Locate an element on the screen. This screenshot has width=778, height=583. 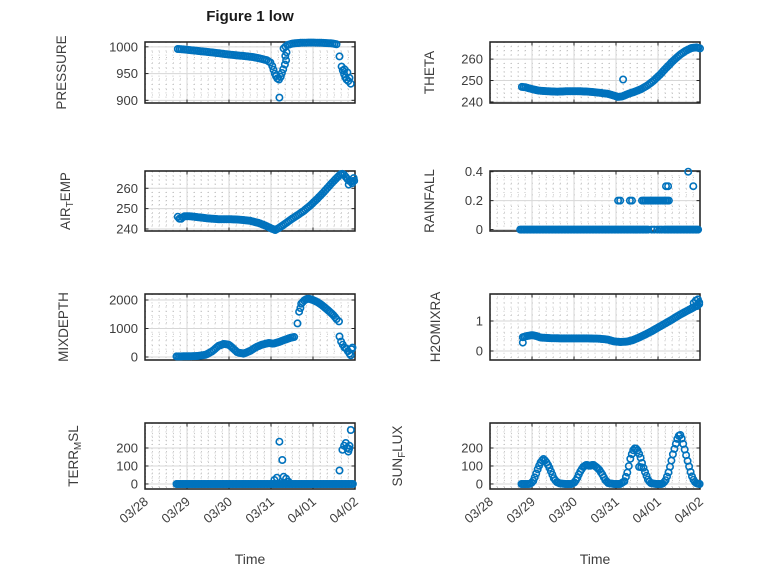
subplot-mixdepth: 0 1000 2000 MIXDEPTH is located at coordinates (206, 328).